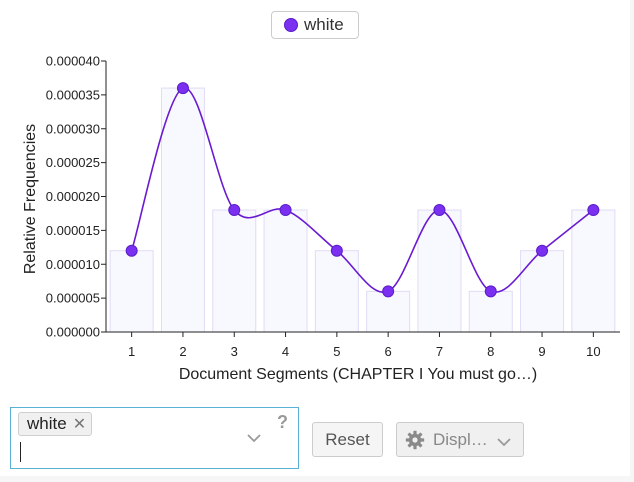 This screenshot has width=634, height=482. I want to click on y-tick-label: 0.000010, so click(73, 264).